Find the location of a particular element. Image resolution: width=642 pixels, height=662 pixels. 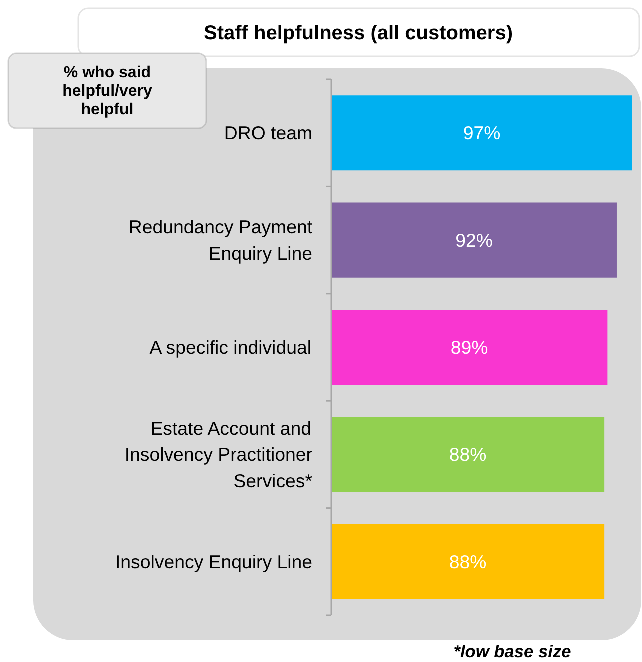

text: *low base size is located at coordinates (513, 652).